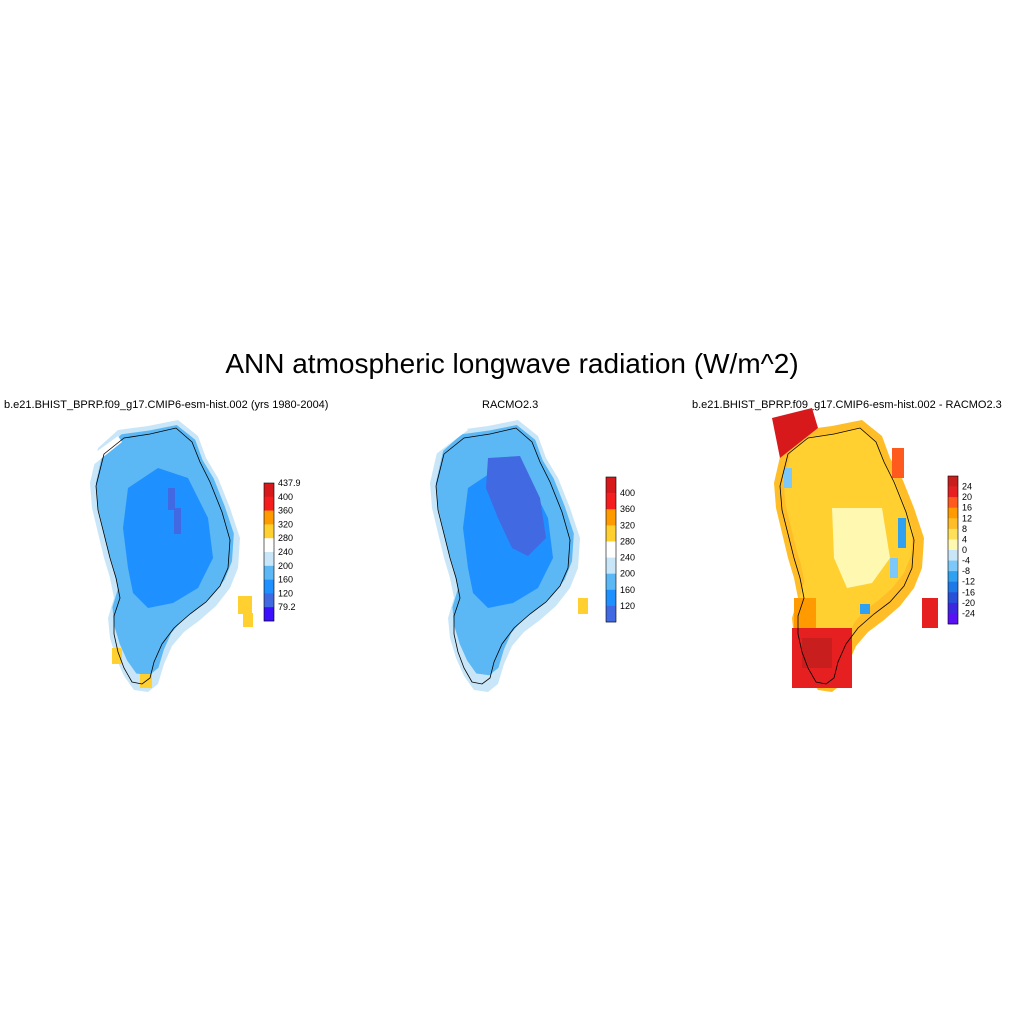 The width and height of the screenshot is (1024, 1024). Describe the element at coordinates (964, 550) in the screenshot. I see `colorbar-tick-label: 0` at that location.